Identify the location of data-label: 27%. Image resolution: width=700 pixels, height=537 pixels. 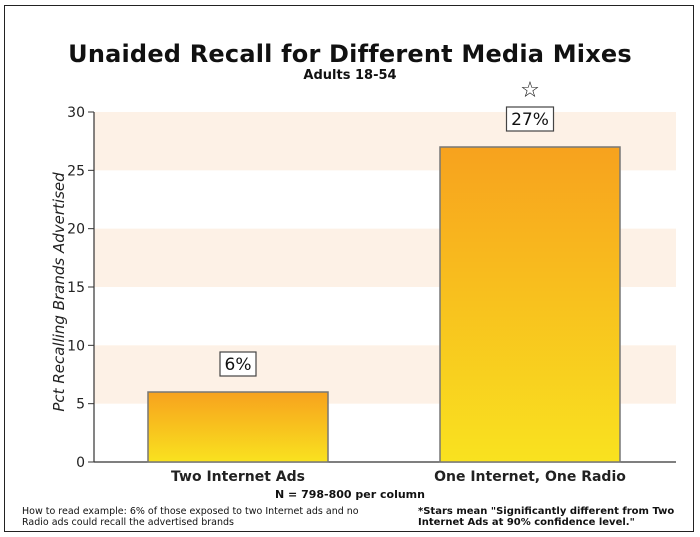
(530, 120).